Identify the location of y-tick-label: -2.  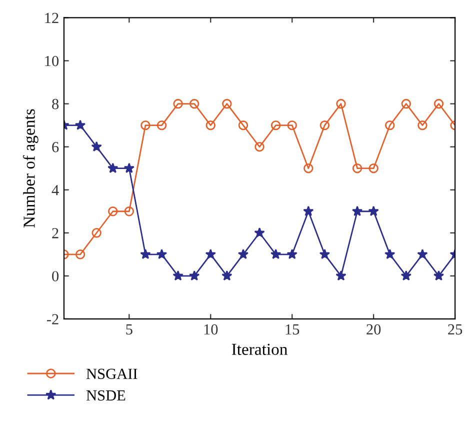
(52, 319).